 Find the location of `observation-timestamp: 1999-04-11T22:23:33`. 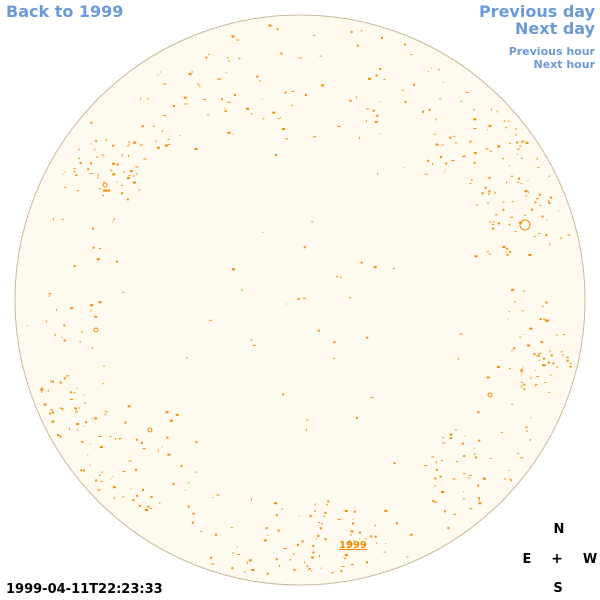

observation-timestamp: 1999-04-11T22:23:33 is located at coordinates (84, 589).